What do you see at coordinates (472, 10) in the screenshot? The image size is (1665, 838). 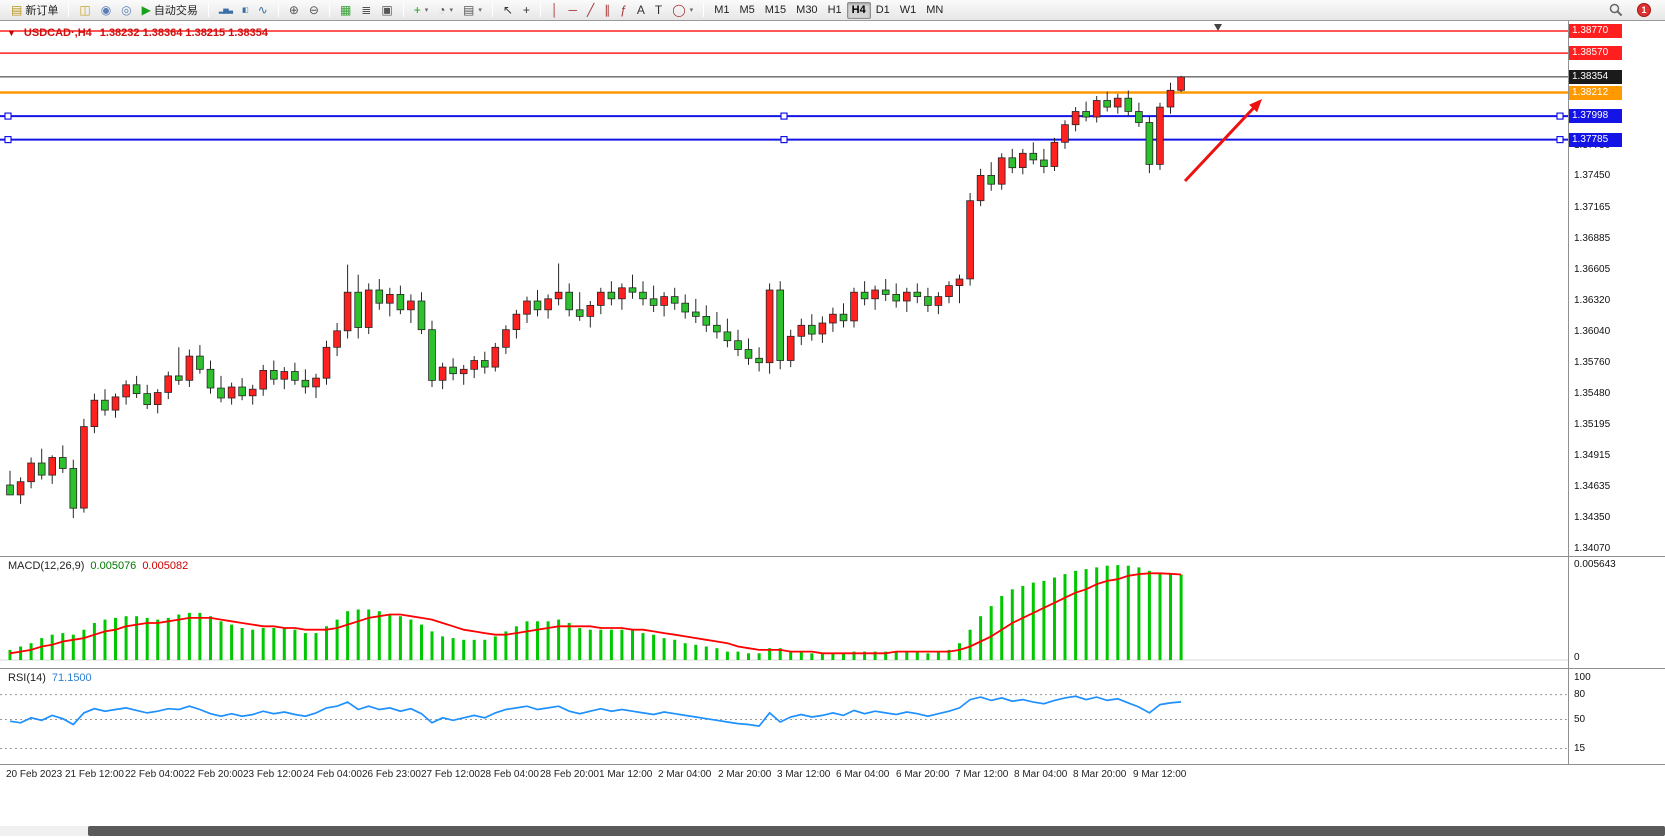 I see `templates-button: ▤ ▾` at bounding box center [472, 10].